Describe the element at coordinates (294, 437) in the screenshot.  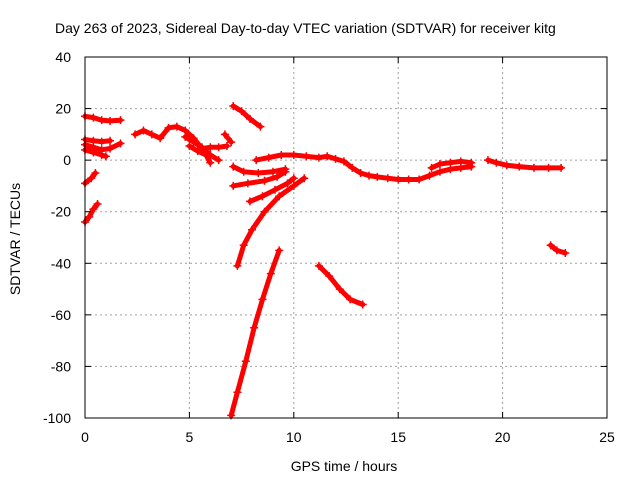
I see `x-tick-label: 10` at that location.